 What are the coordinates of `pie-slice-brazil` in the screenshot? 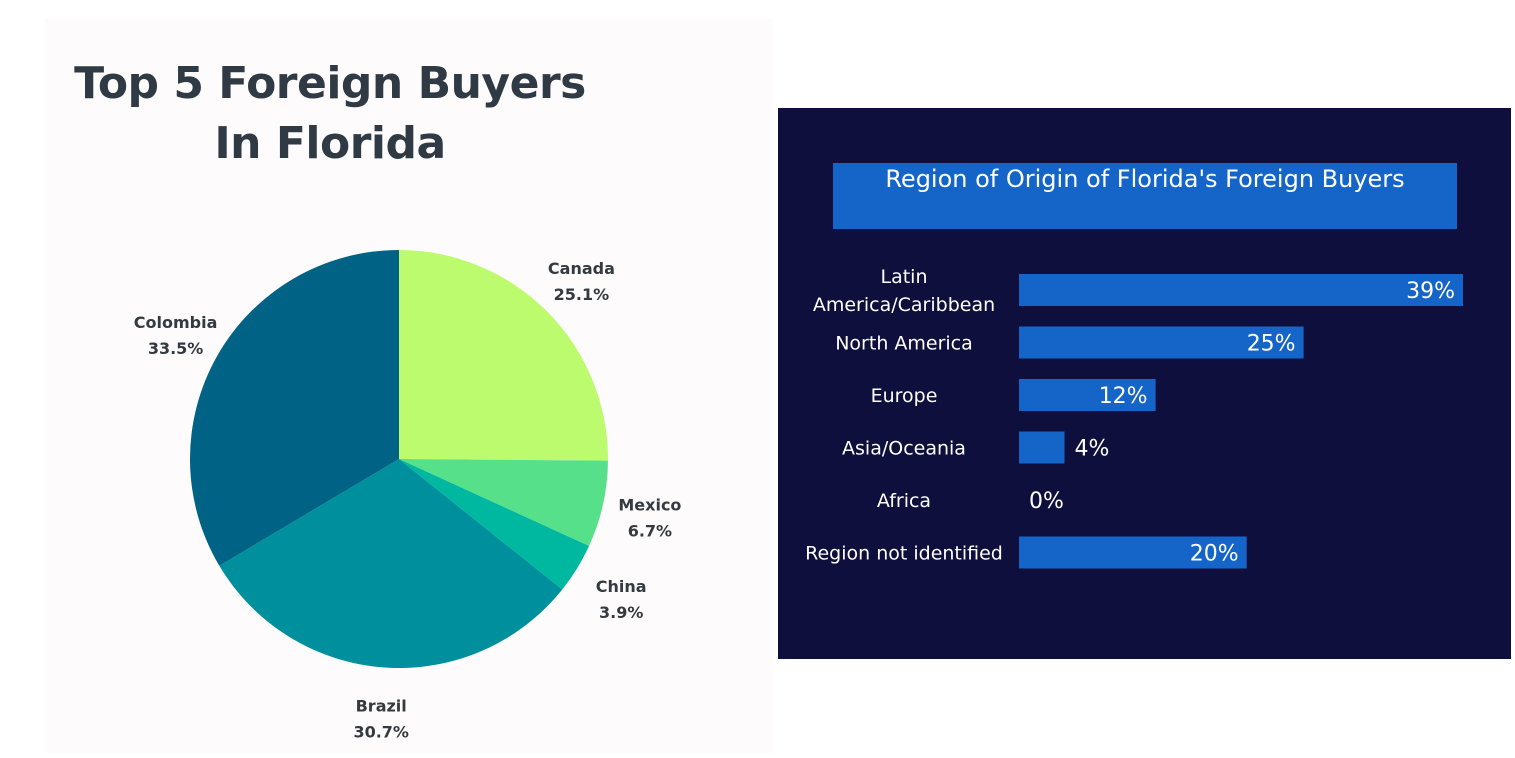 It's located at (391, 564).